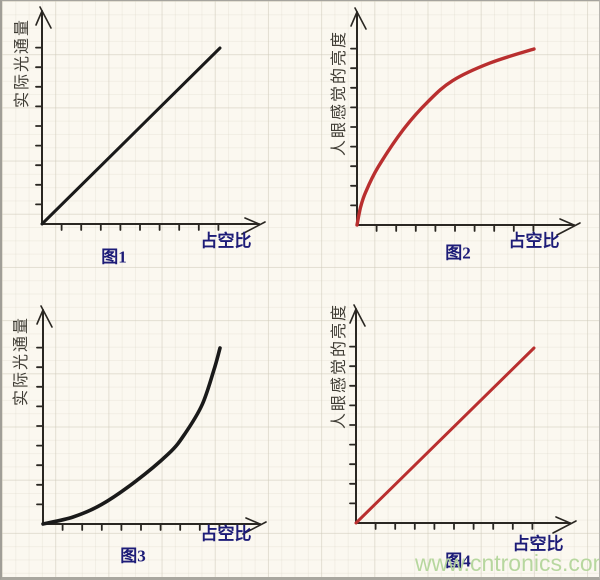 This screenshot has width=600, height=580. I want to click on fig2-x-axis-title: 占空比, so click(534, 241).